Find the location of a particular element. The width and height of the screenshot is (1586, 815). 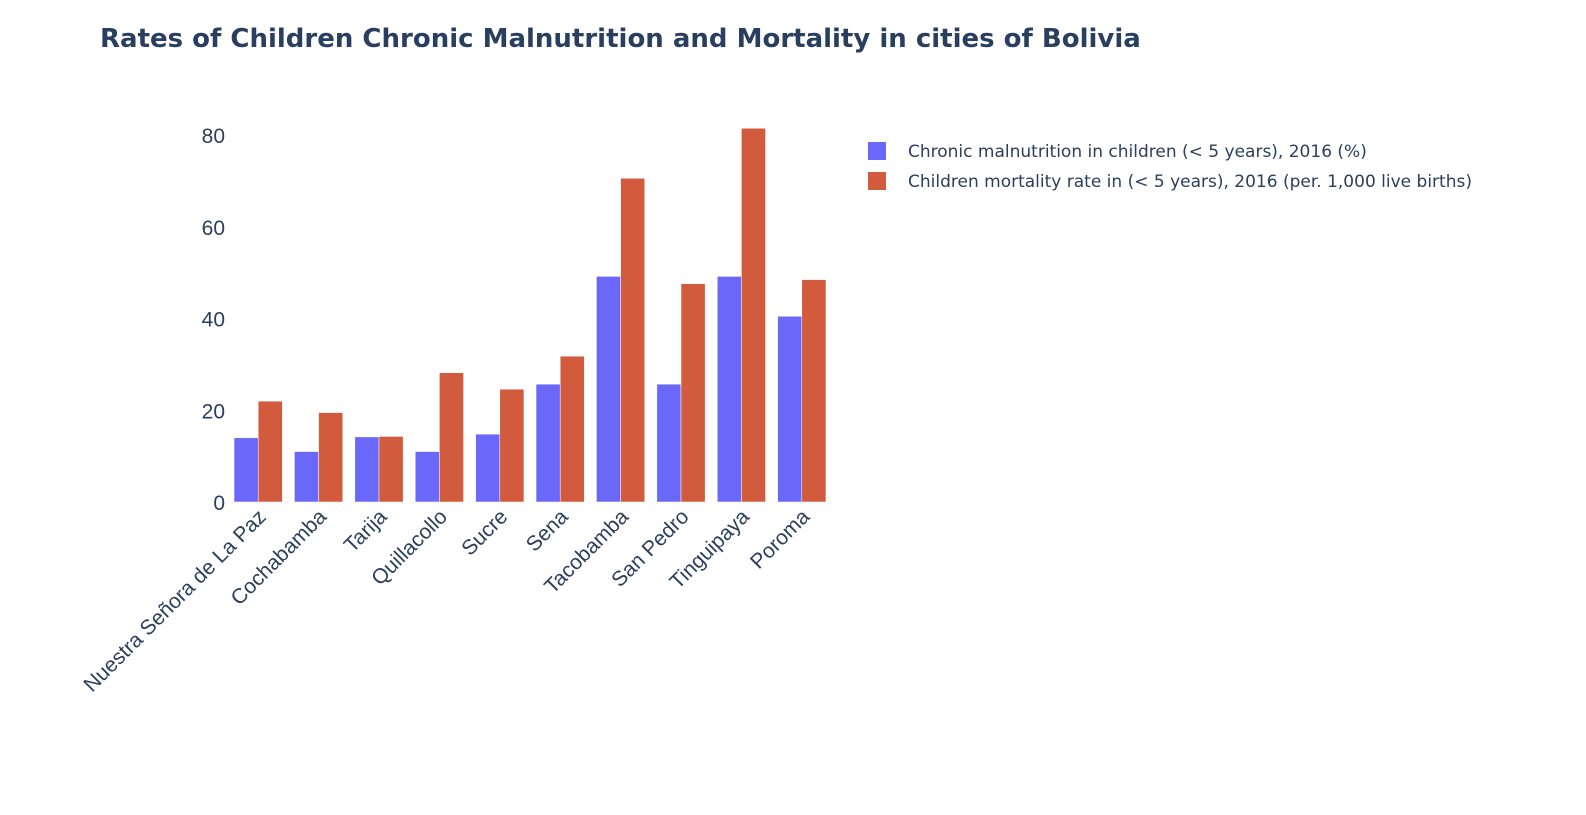

y-axis: 0 20 40 60 80 is located at coordinates (213, 320).